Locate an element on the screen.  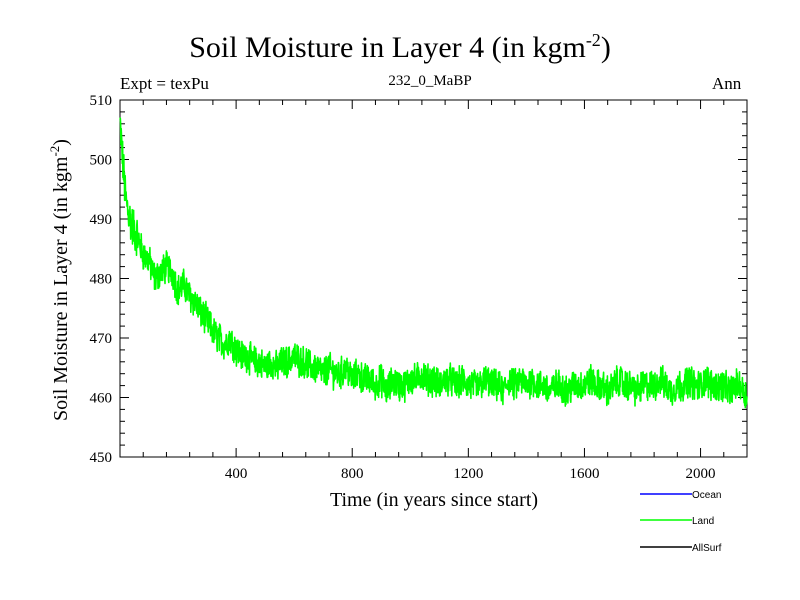
chart-title-superscript: -2 is located at coordinates (593, 40).